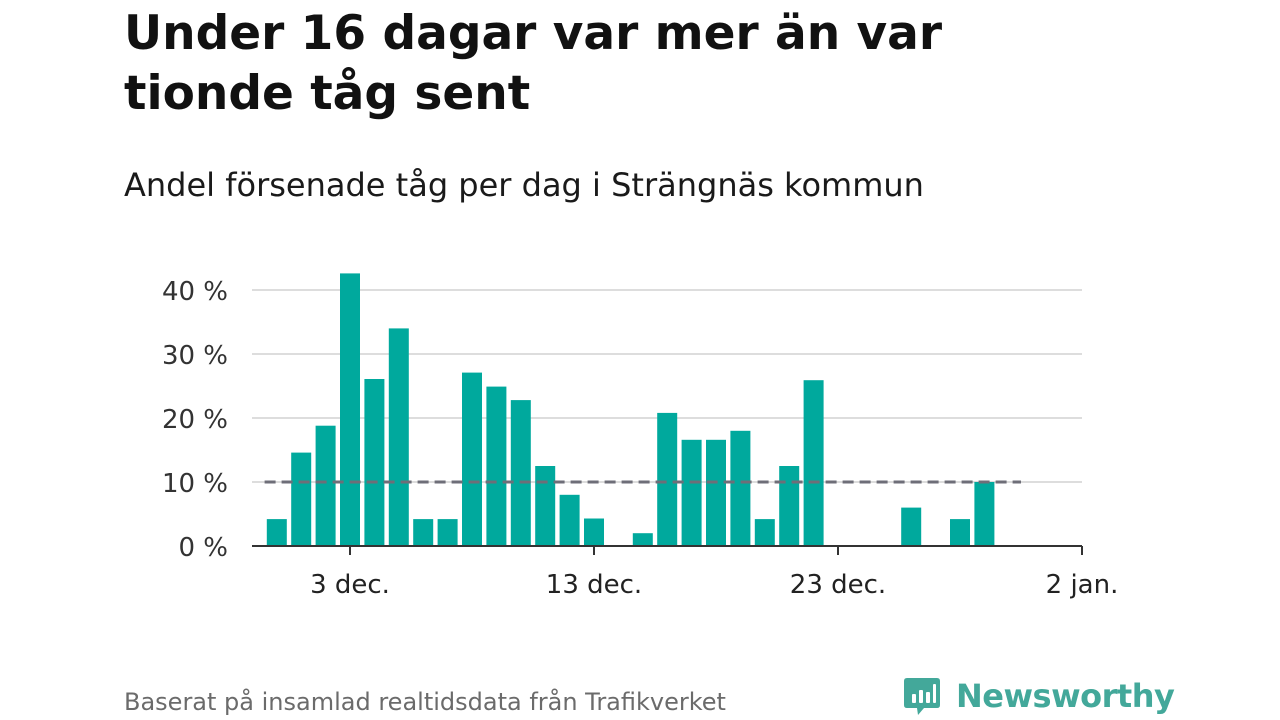 The image size is (1280, 720). Describe the element at coordinates (922, 696) in the screenshot. I see `newsworthy-logo-icon` at that location.